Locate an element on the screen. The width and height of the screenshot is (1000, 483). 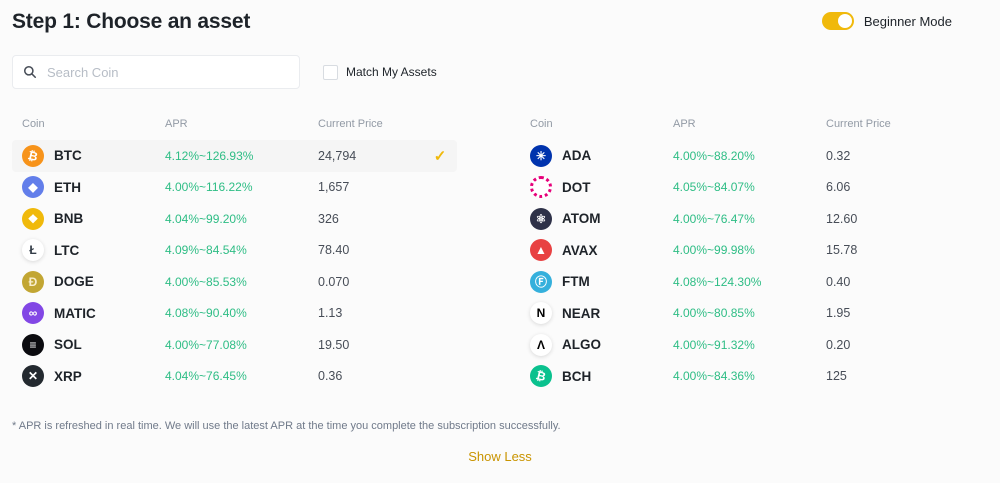
page-title: Step 1: Choose an asset is located at coordinates (131, 21).